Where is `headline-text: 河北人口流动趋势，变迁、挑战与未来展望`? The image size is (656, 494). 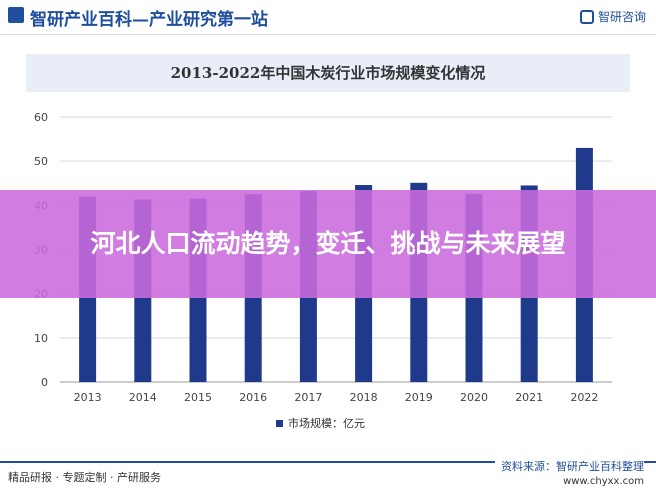
headline-text: 河北人口流动趋势，变迁、挑战与未来展望 is located at coordinates (328, 243).